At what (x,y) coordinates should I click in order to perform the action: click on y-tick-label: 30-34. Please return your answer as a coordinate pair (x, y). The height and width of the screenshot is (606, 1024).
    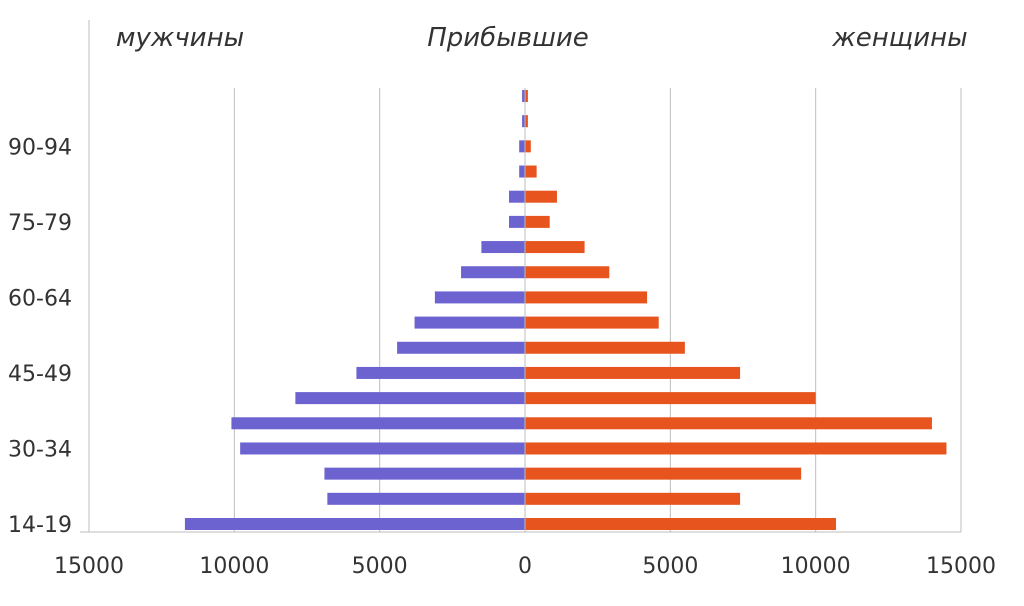
    Looking at the image, I should click on (40, 449).